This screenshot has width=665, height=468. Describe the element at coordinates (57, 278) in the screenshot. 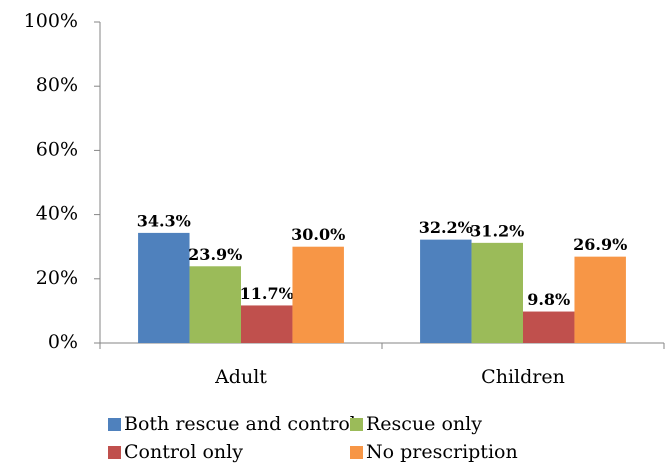

I see `y-tick-label: 20%` at that location.